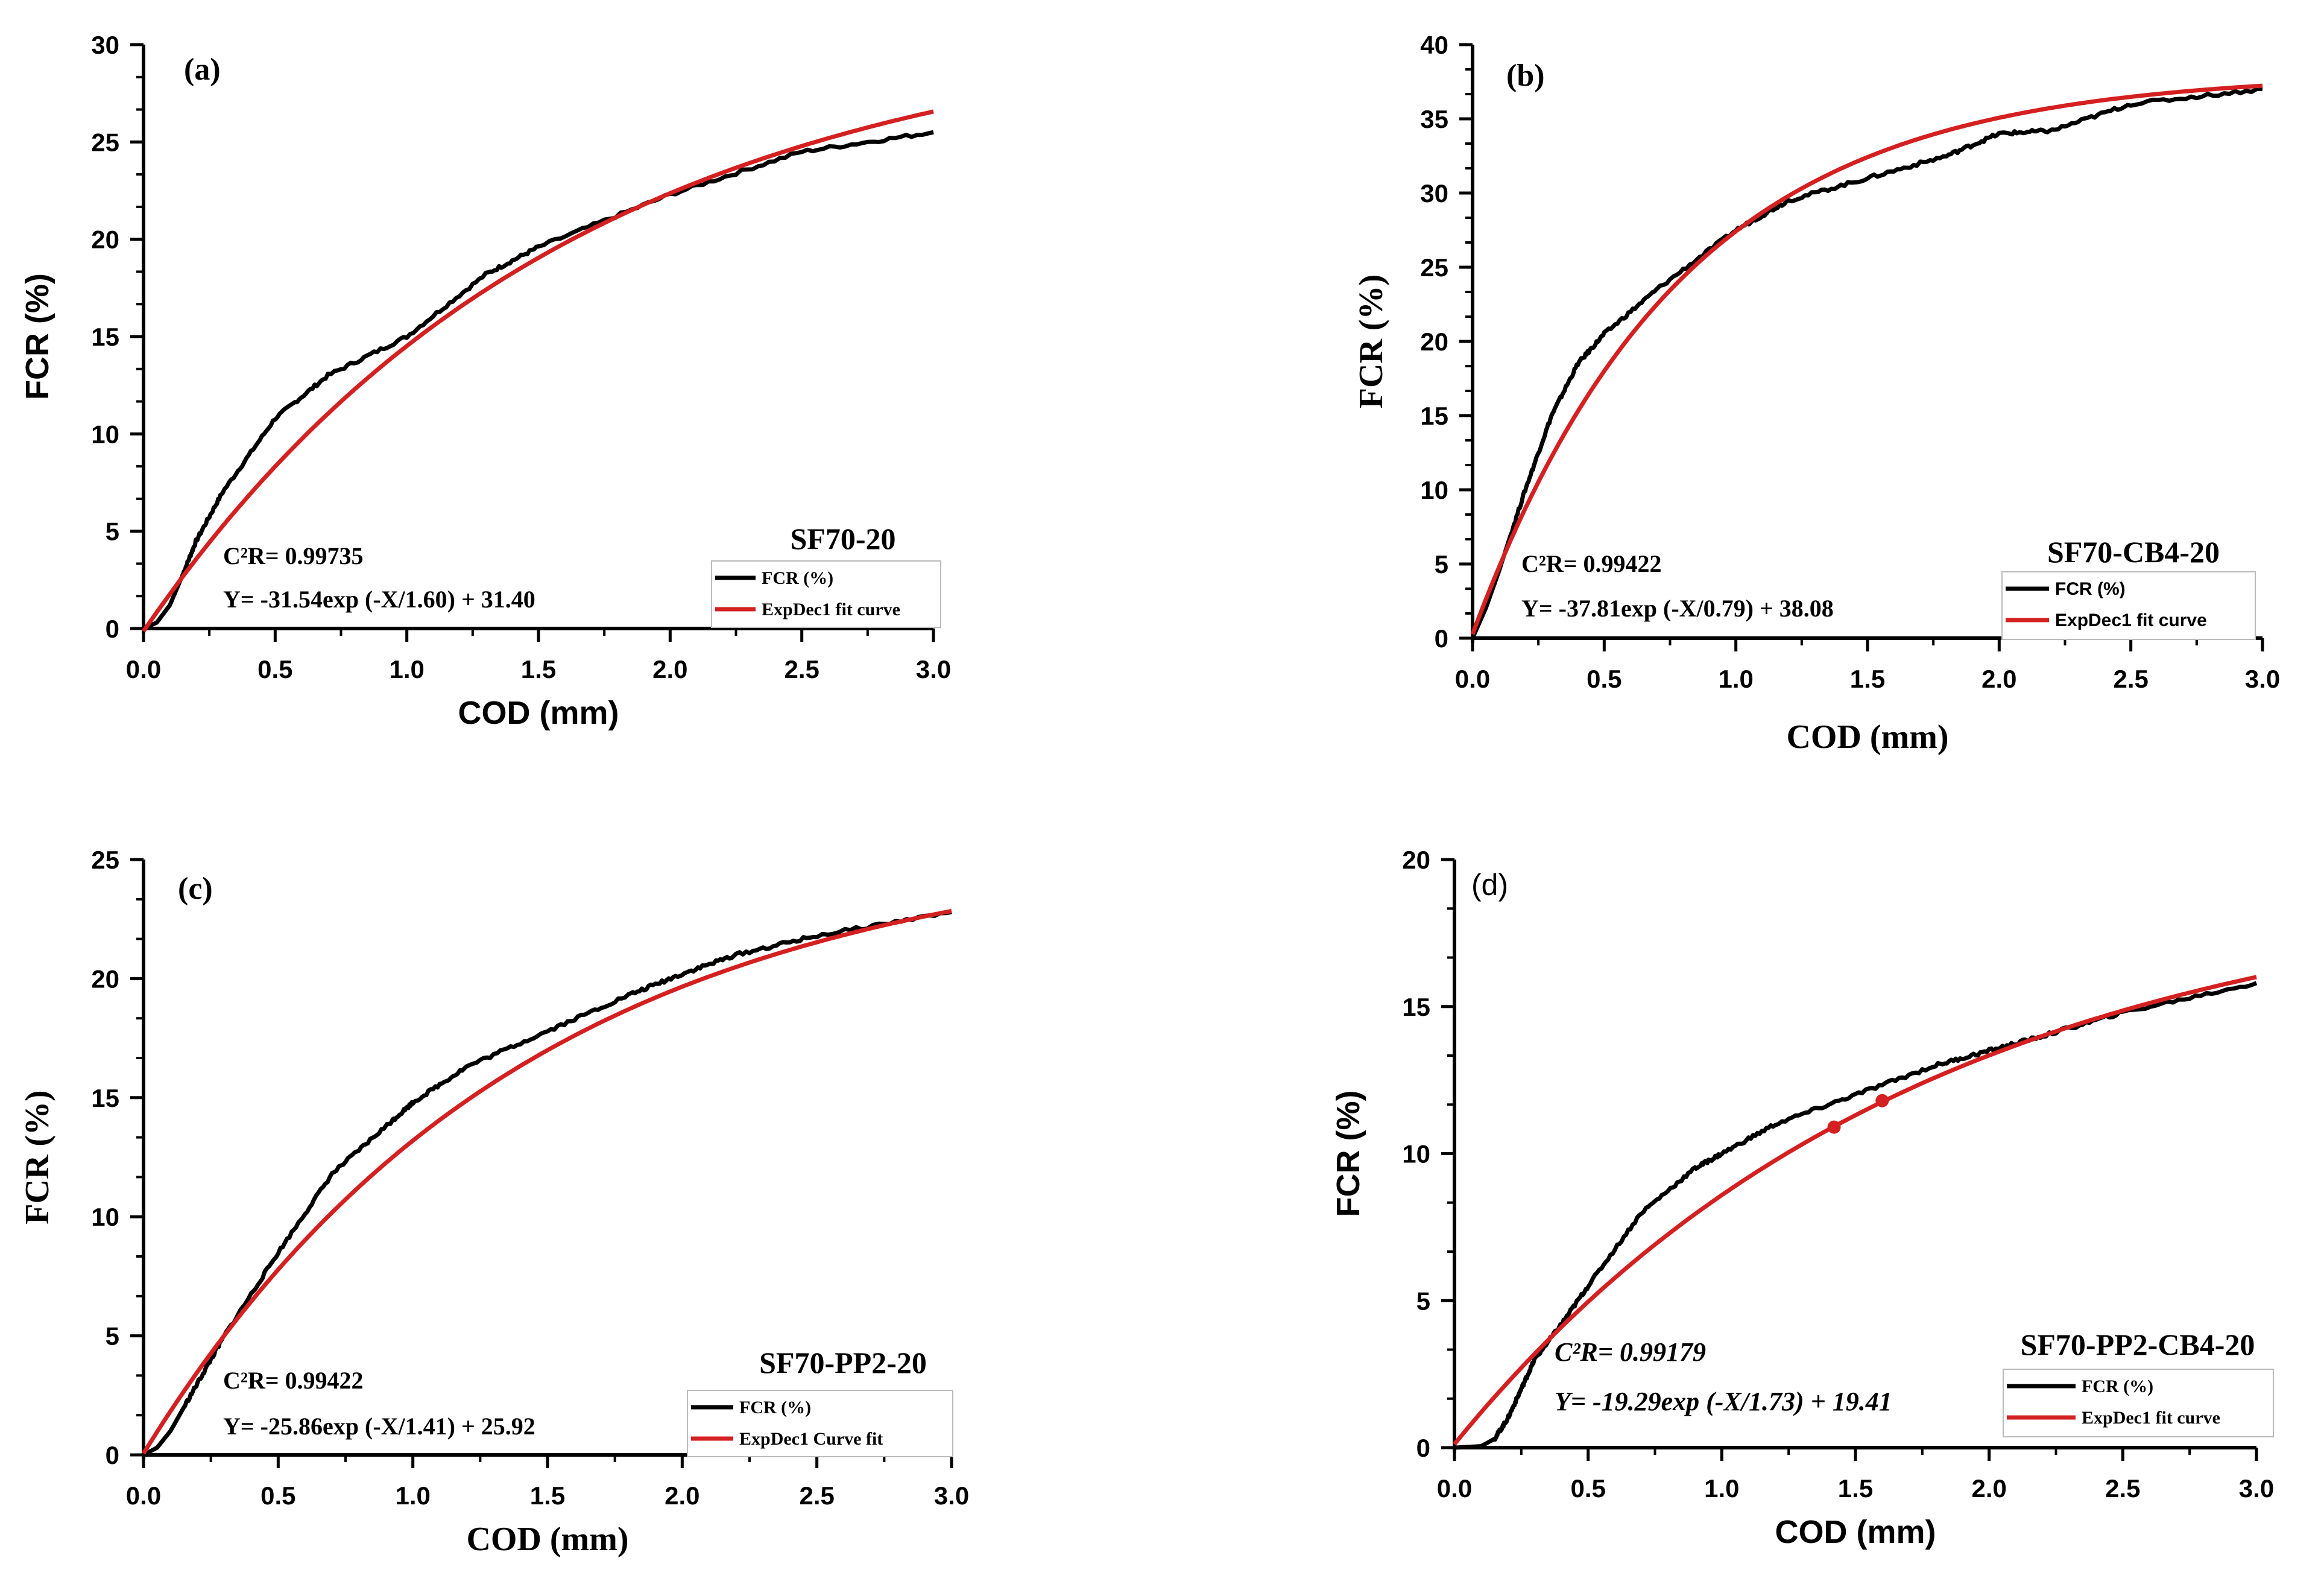  I want to click on panel-label: (b), so click(1525, 76).